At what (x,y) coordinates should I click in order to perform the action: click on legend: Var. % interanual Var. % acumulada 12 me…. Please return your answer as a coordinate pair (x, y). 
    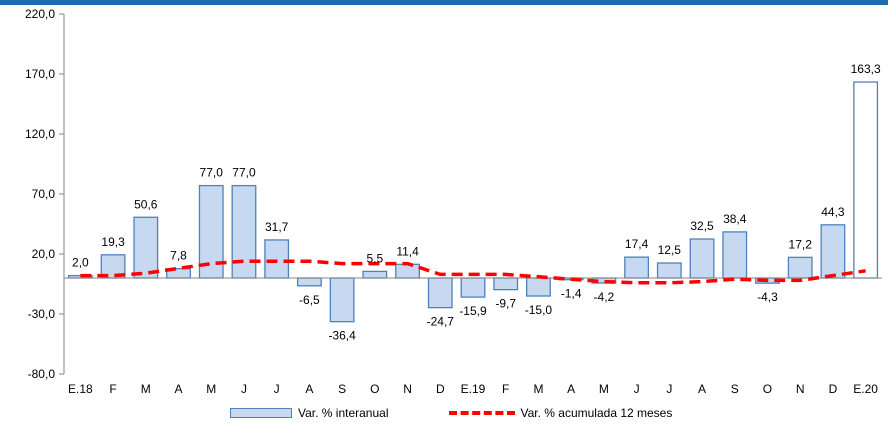
    Looking at the image, I should click on (451, 413).